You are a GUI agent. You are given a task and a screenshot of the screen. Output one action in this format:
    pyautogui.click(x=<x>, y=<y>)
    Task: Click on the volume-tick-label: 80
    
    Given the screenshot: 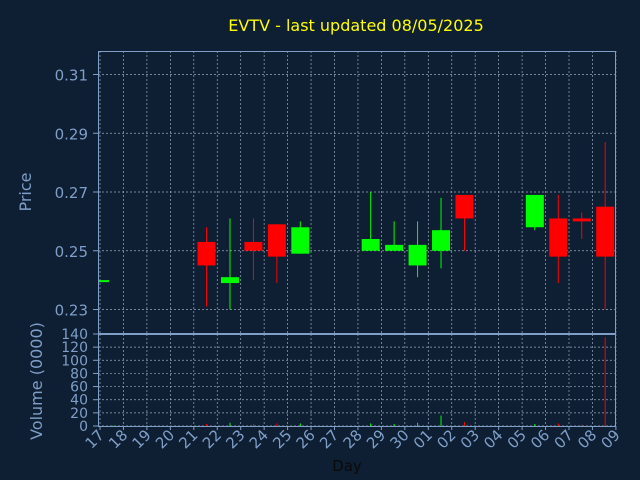 What is the action you would take?
    pyautogui.click(x=79, y=374)
    